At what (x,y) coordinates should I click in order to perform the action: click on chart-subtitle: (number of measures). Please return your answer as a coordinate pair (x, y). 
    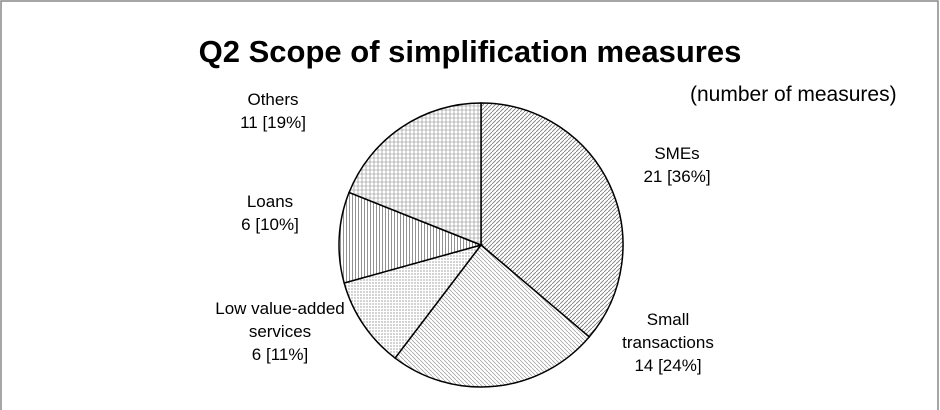
    Looking at the image, I should click on (793, 94).